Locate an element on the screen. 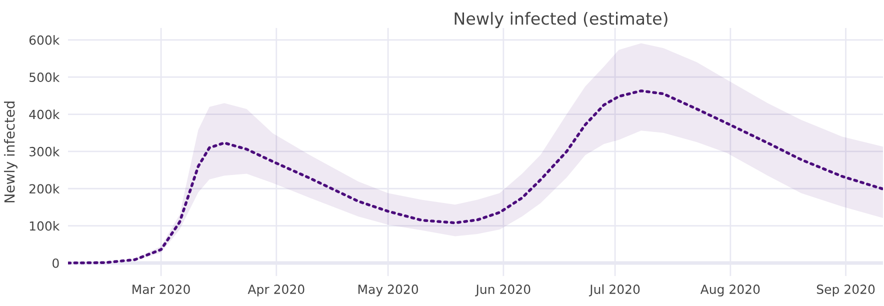 The height and width of the screenshot is (306, 884). x-tick-label: Jul 2020 is located at coordinates (614, 290).